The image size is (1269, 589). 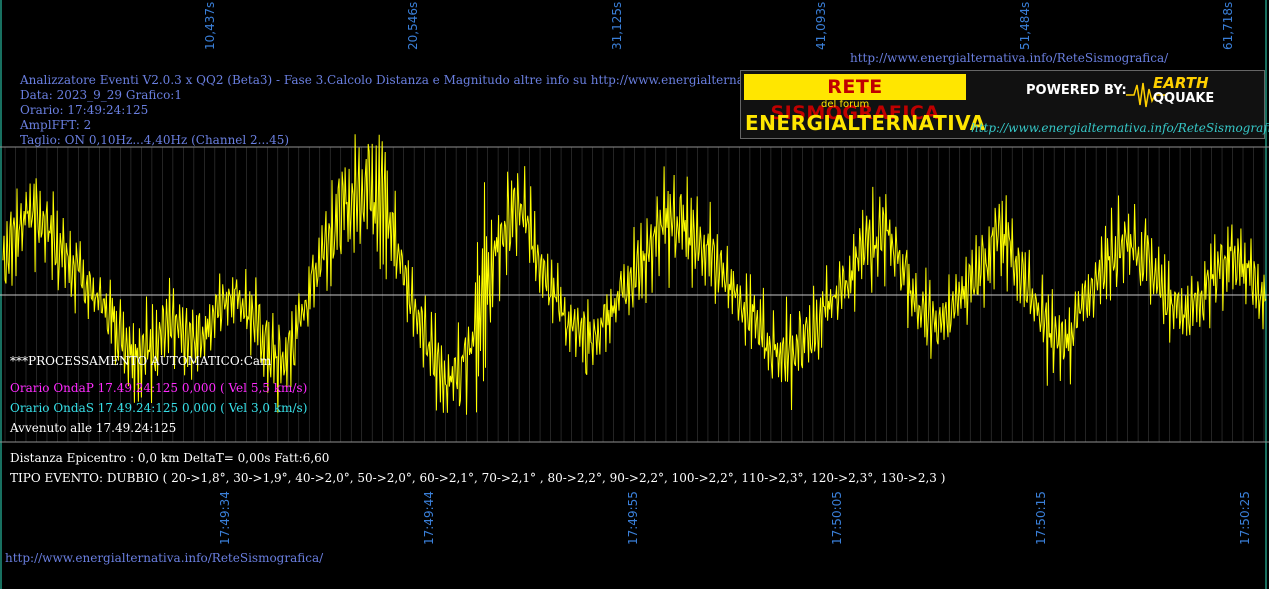 I want to click on top-tick-label: 61,718s, so click(x=1228, y=25).